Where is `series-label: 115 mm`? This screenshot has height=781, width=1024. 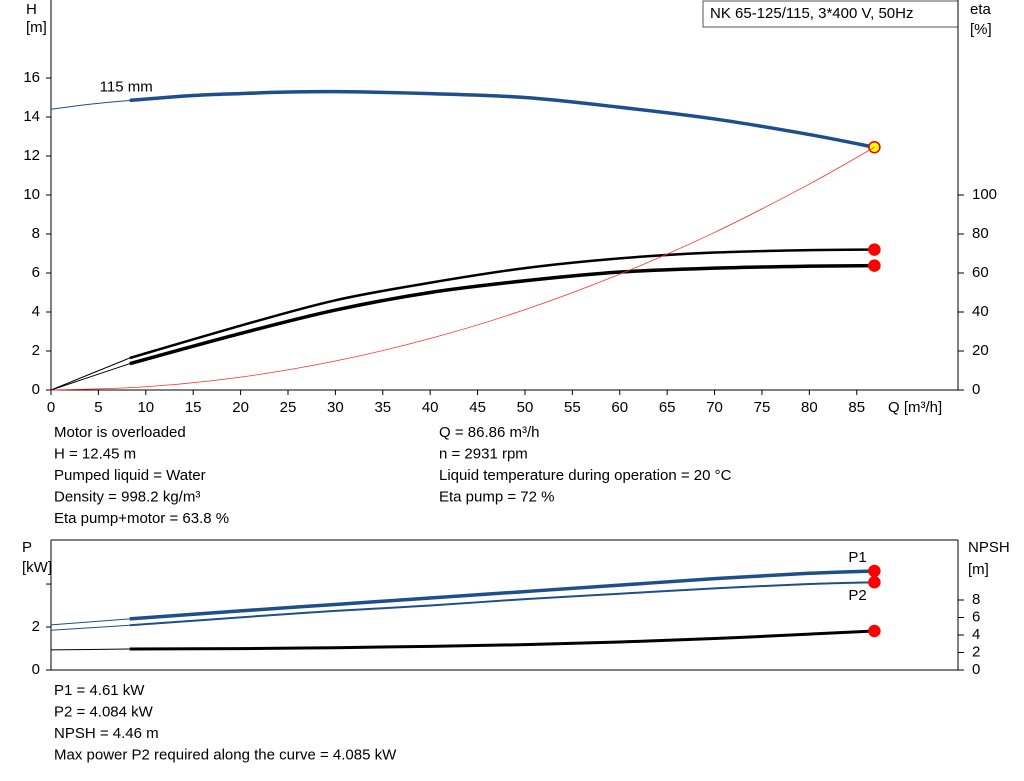
series-label: 115 mm is located at coordinates (126, 86).